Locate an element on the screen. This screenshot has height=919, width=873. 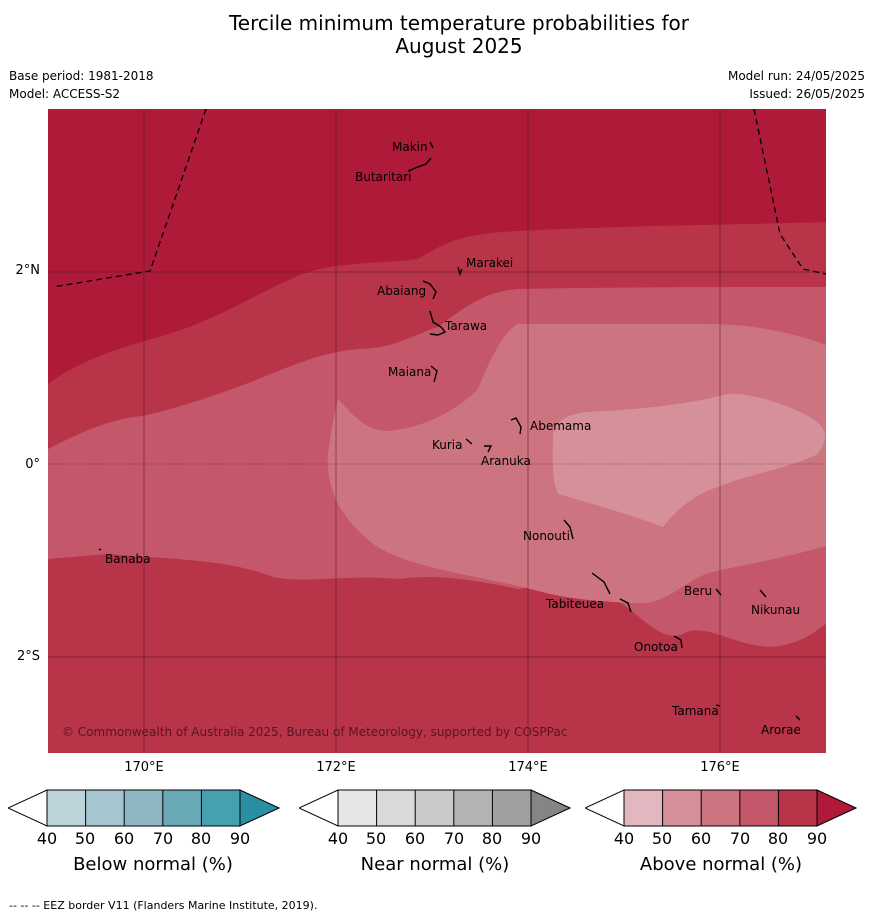
cbar-near-tick-40: 40 is located at coordinates (338, 838).